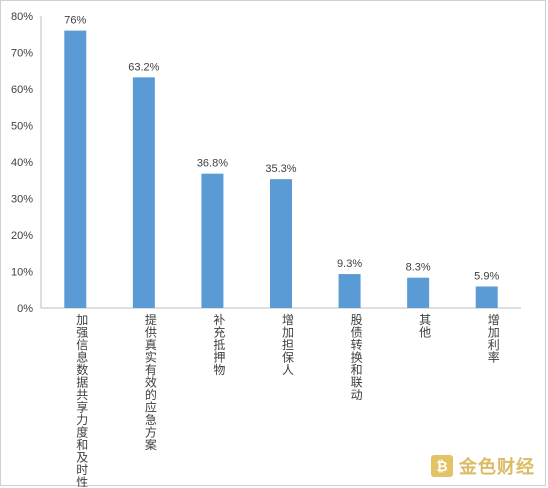 This screenshot has width=548, height=488. What do you see at coordinates (22, 127) in the screenshot?
I see `y-tick-label: 50%` at bounding box center [22, 127].